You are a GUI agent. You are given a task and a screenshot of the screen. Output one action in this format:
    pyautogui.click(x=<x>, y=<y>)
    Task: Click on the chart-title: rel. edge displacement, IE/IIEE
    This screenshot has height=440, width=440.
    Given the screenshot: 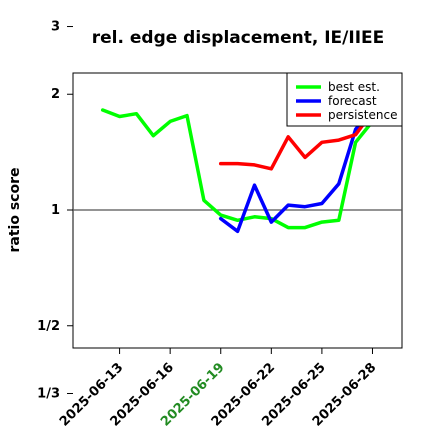 What is the action you would take?
    pyautogui.click(x=238, y=38)
    